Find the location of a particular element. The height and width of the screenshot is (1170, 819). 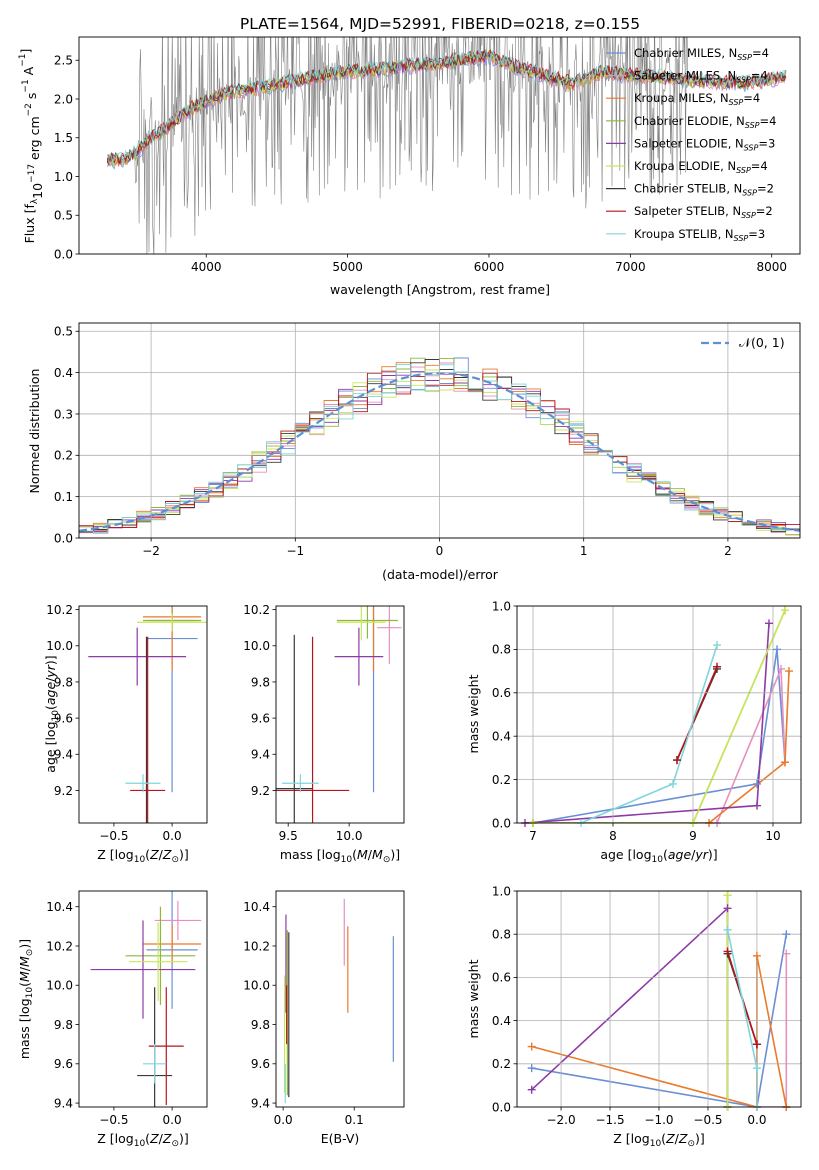

weight-line-kroupa_elodie is located at coordinates (659, 716).